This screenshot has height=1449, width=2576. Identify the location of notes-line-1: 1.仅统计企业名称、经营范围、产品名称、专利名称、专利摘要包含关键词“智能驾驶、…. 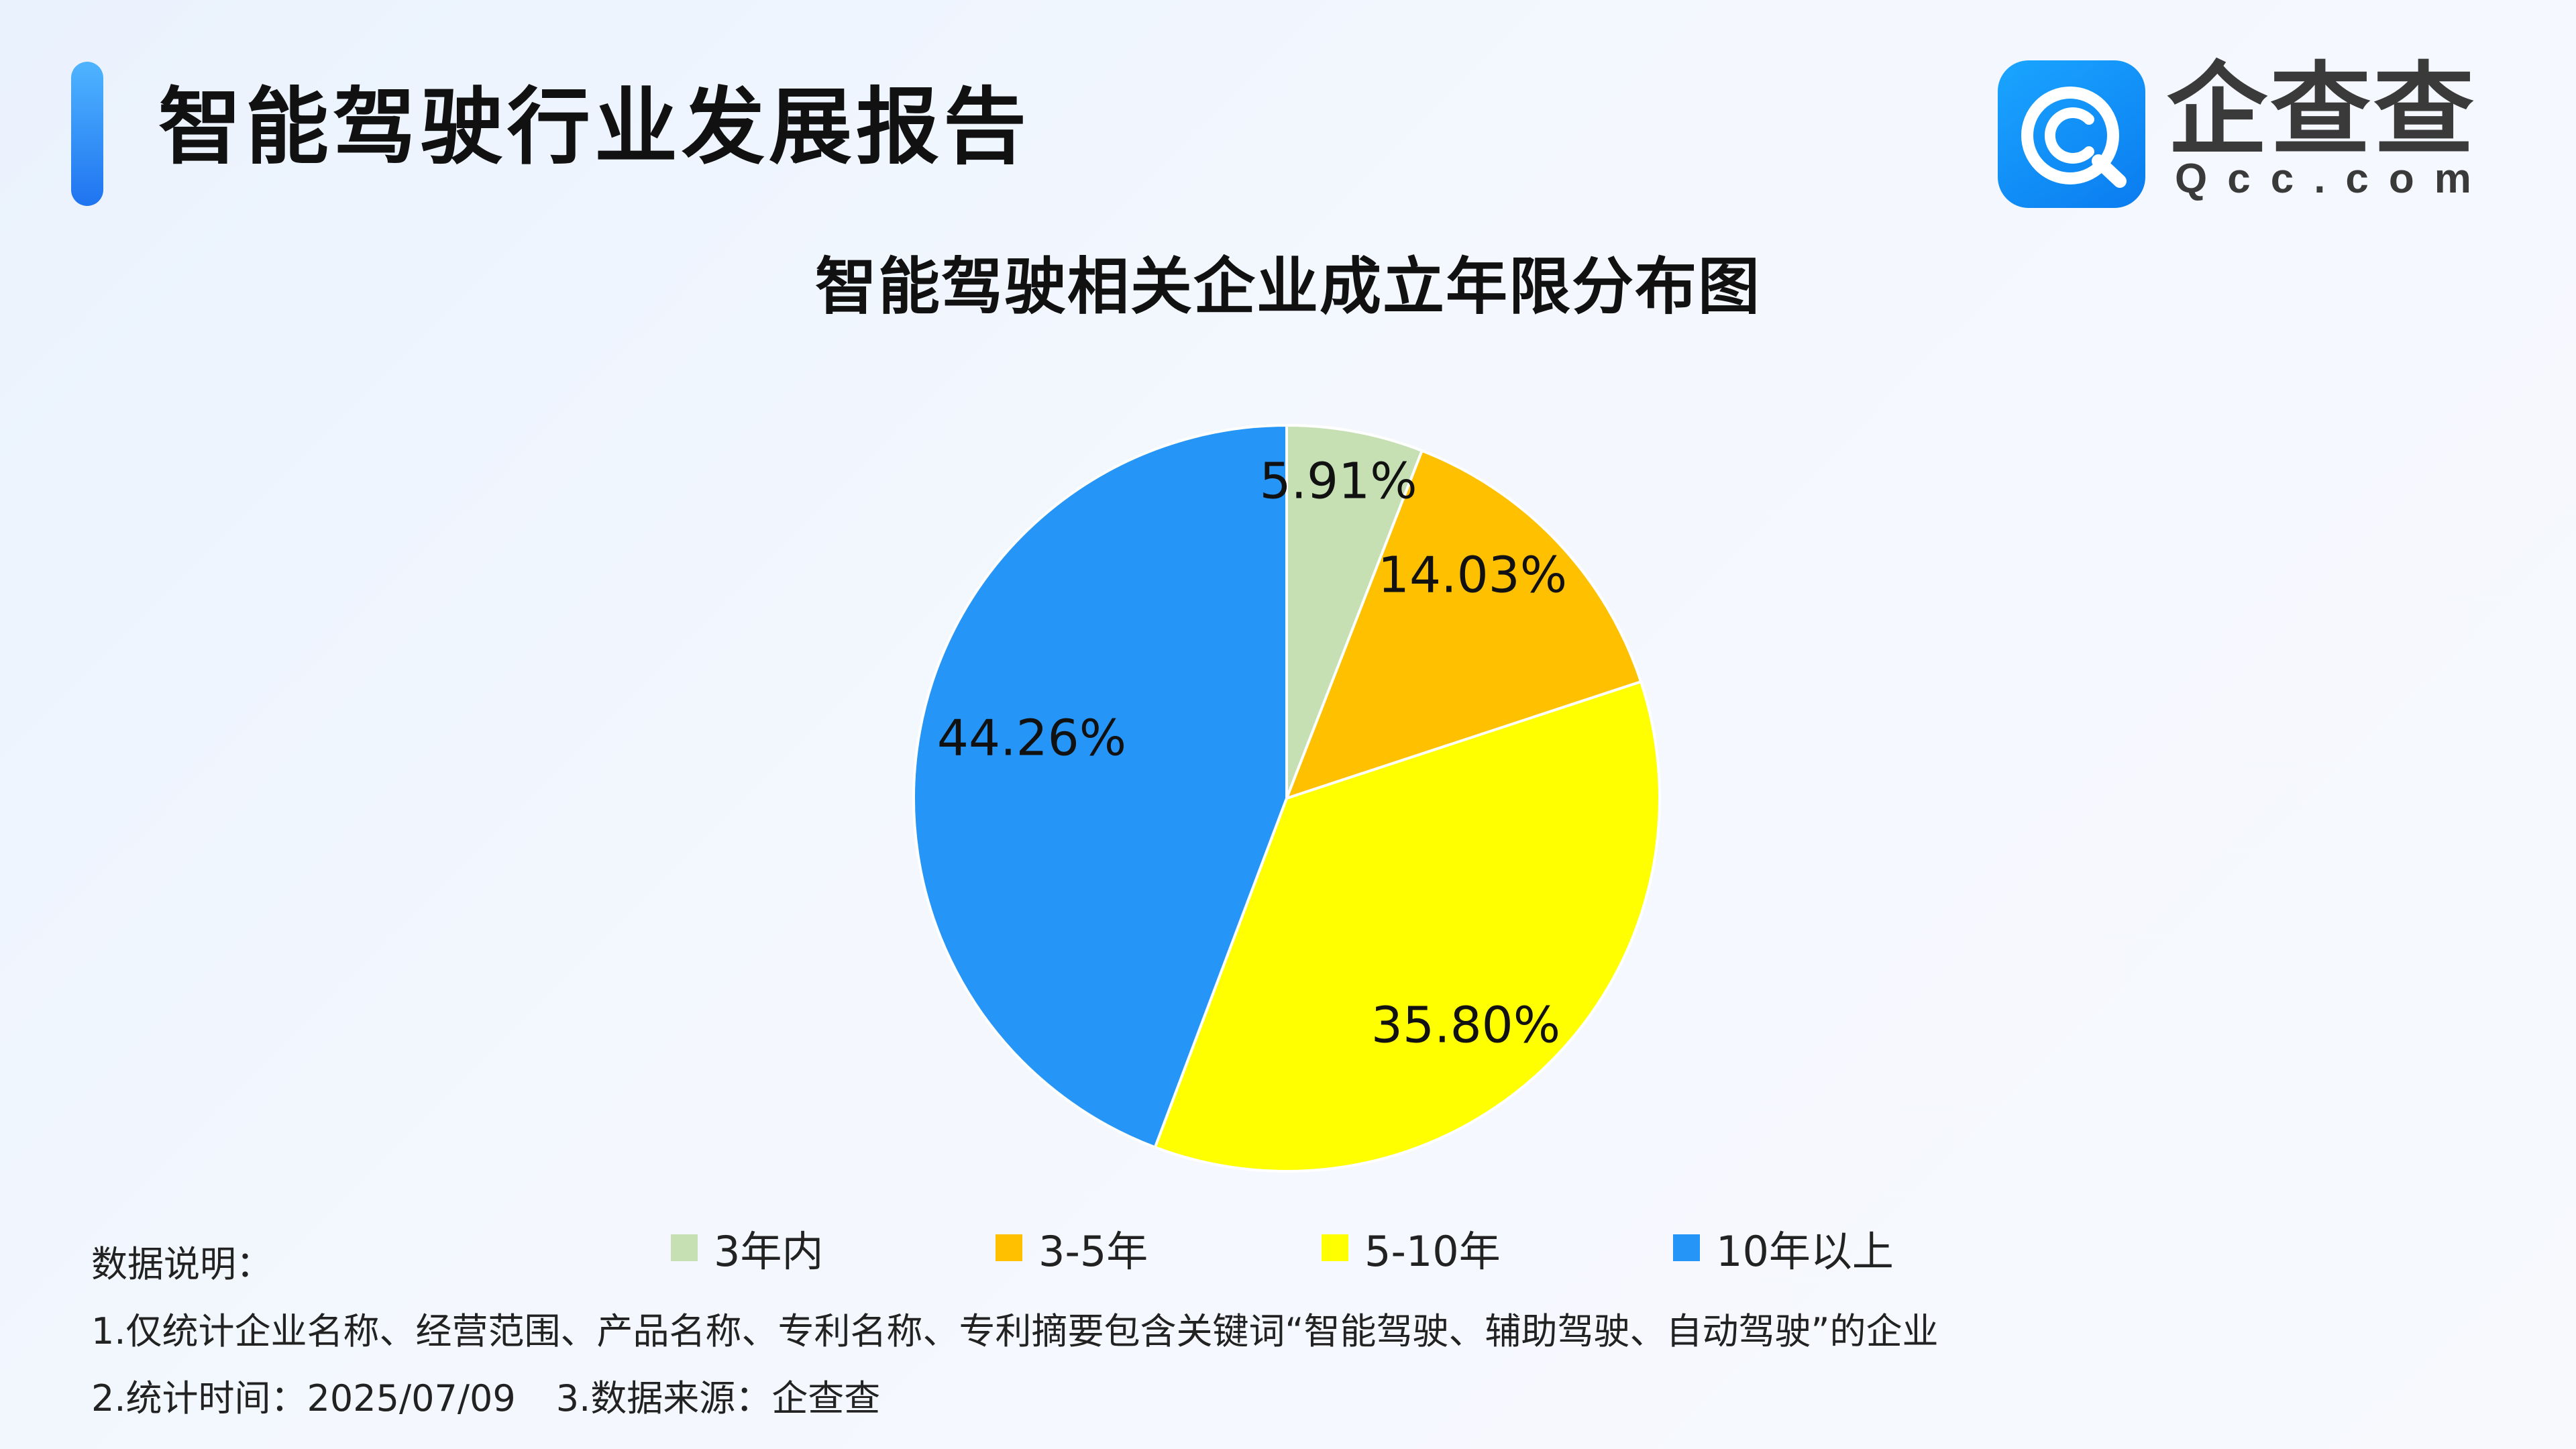
(1015, 1331).